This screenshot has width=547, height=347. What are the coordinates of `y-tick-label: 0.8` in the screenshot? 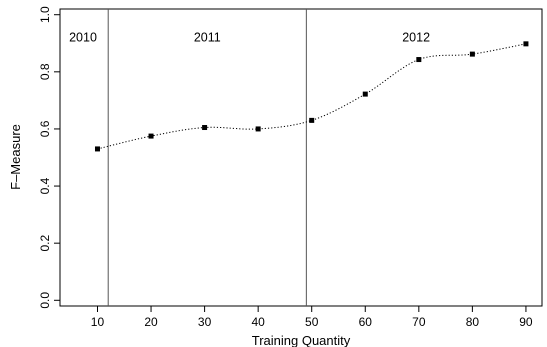 It's located at (45, 71).